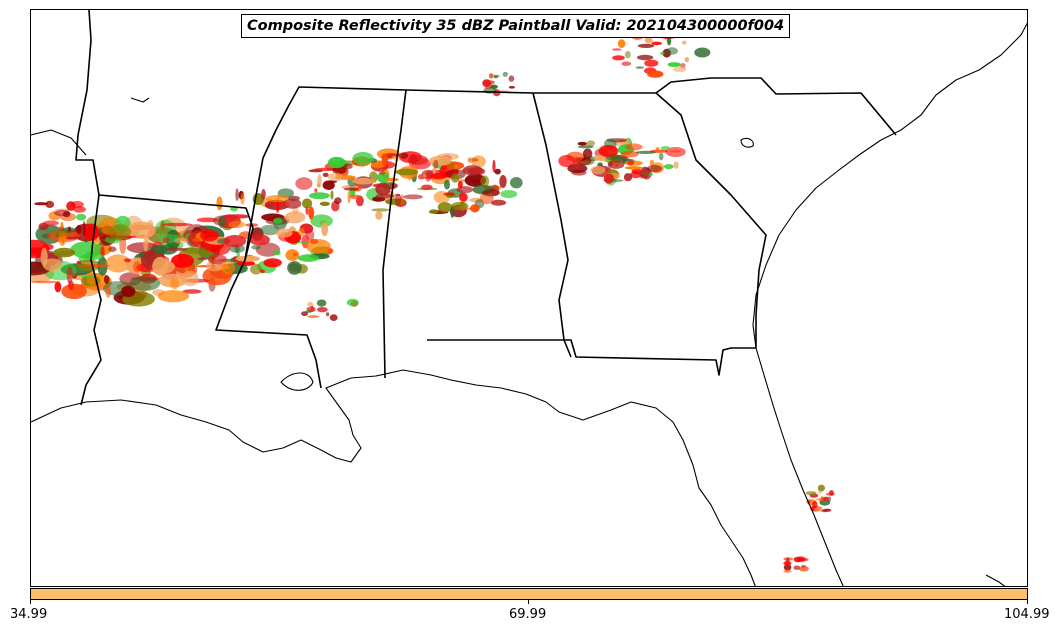 This screenshot has width=1062, height=633. Describe the element at coordinates (591, 357) in the screenshot. I see `state-border` at that location.